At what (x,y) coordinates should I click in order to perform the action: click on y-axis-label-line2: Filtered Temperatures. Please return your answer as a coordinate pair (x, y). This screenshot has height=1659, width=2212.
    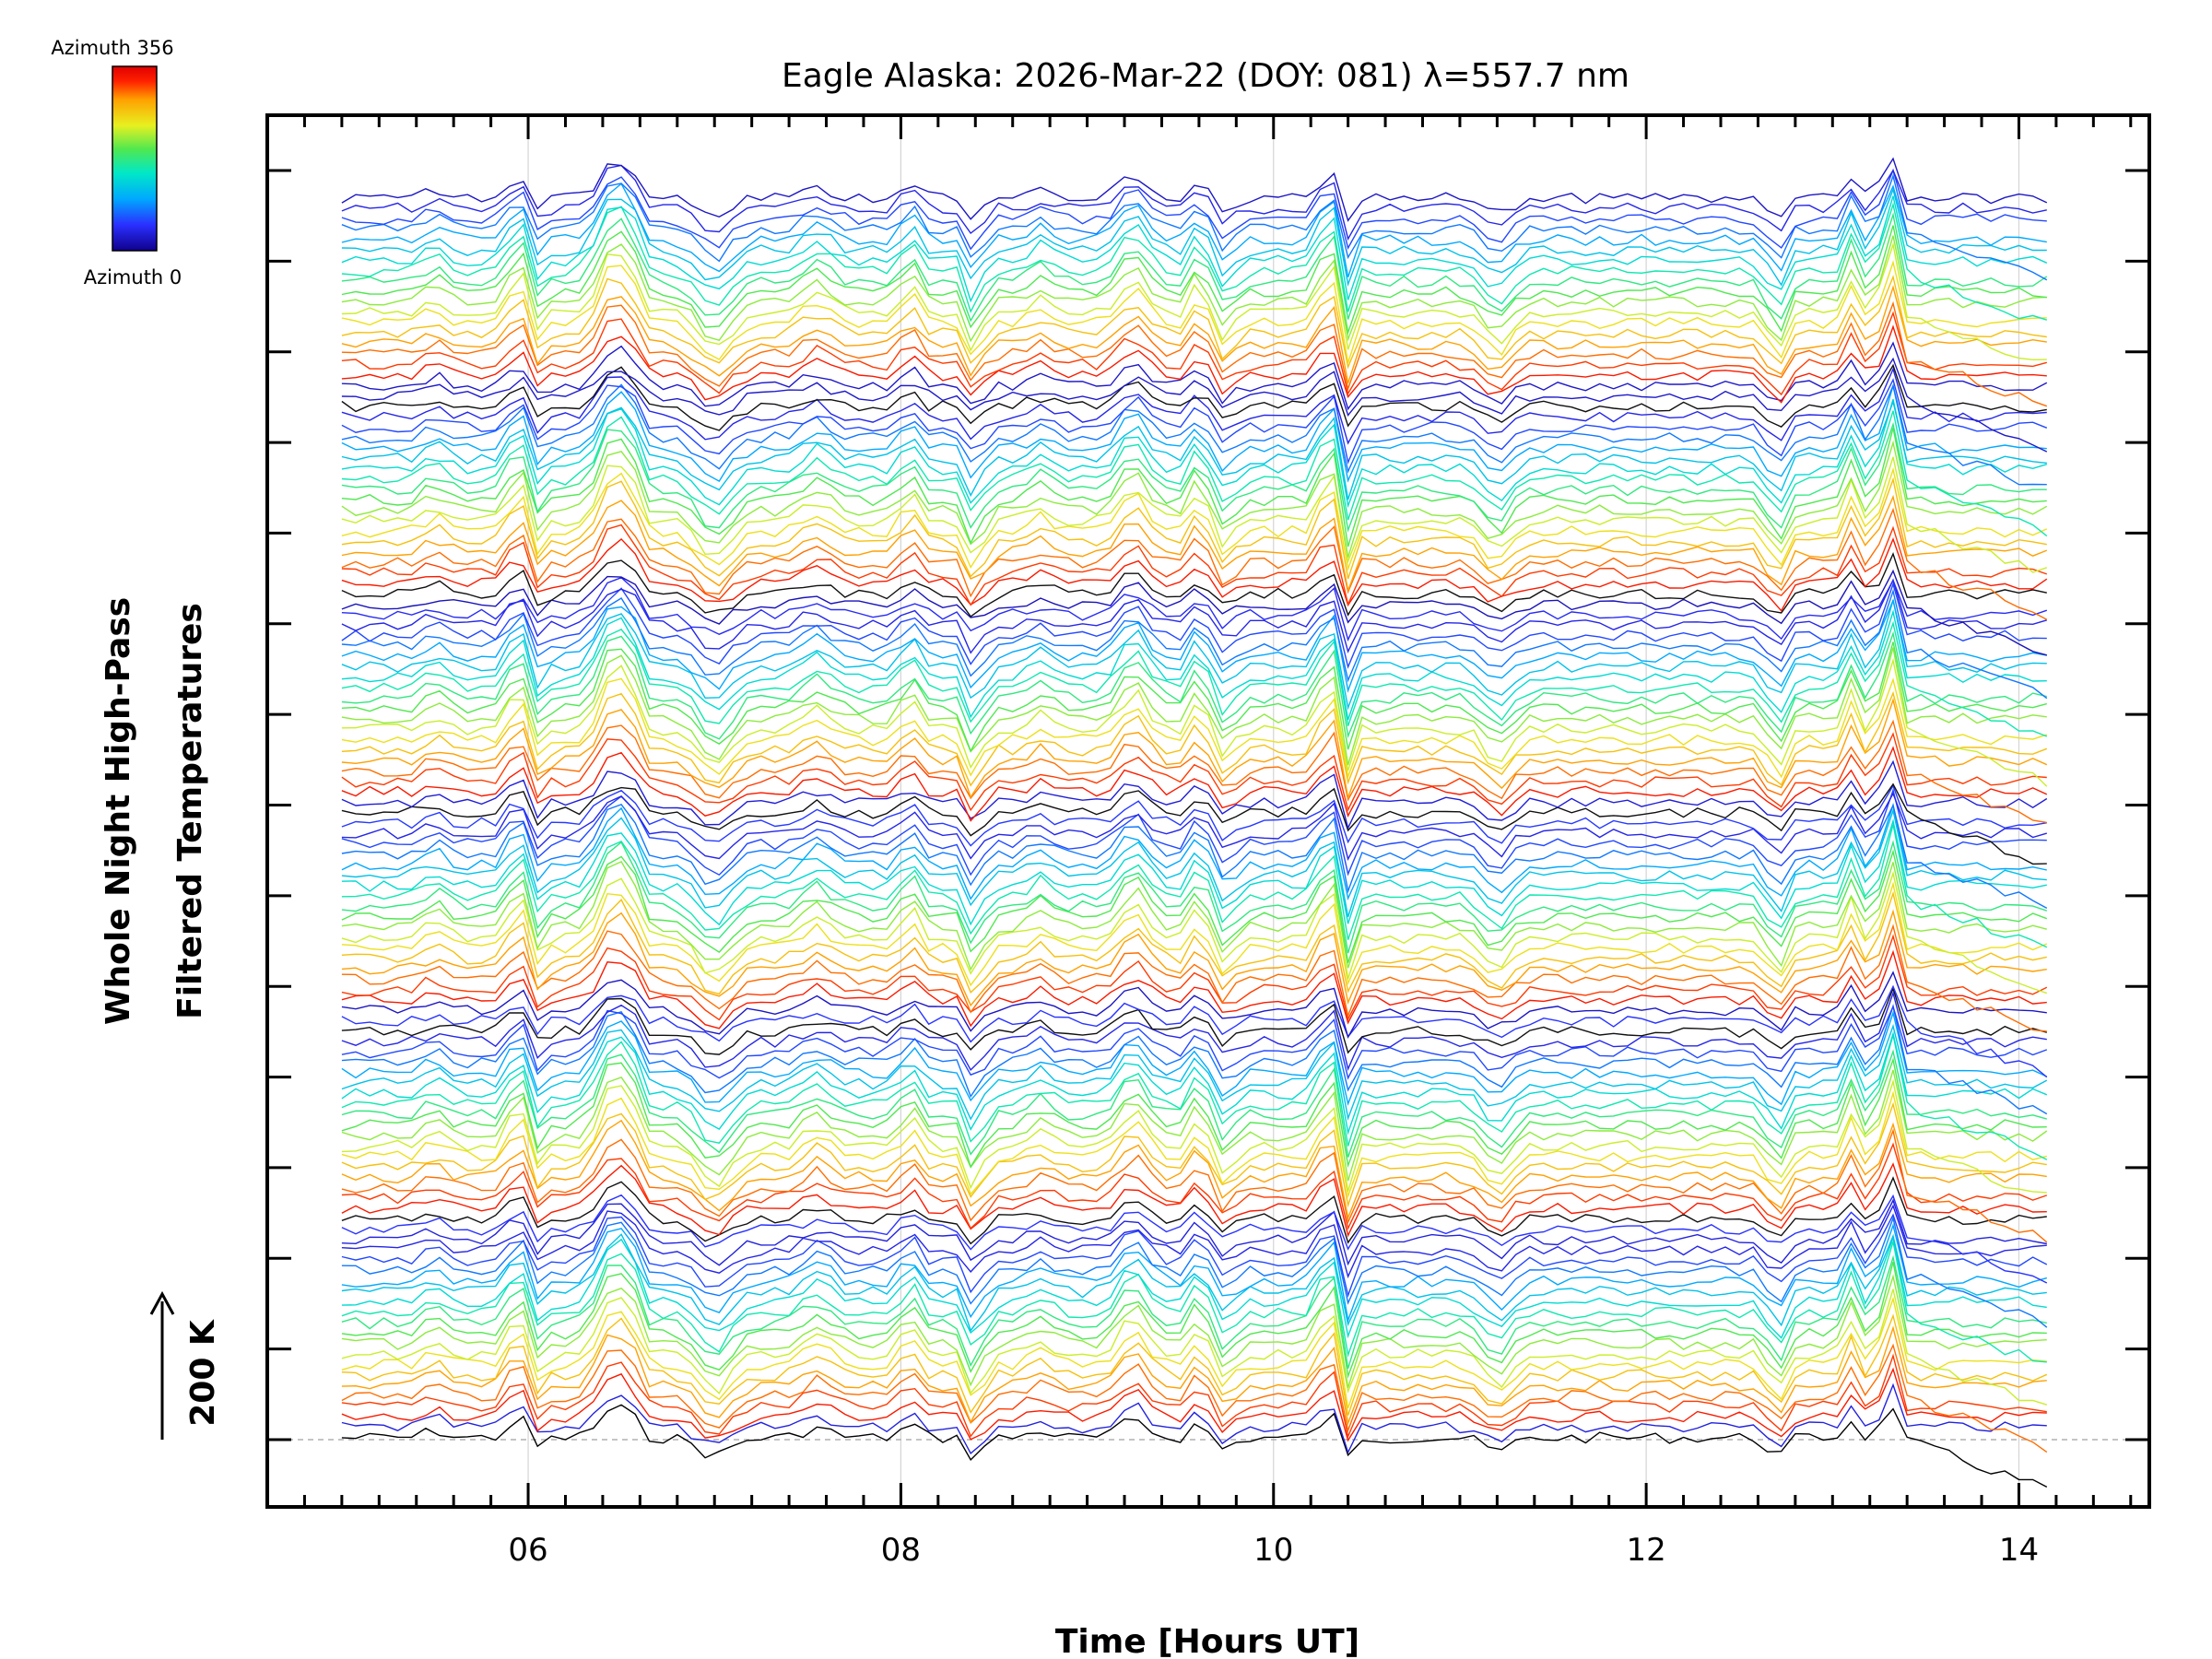
    Looking at the image, I should click on (190, 811).